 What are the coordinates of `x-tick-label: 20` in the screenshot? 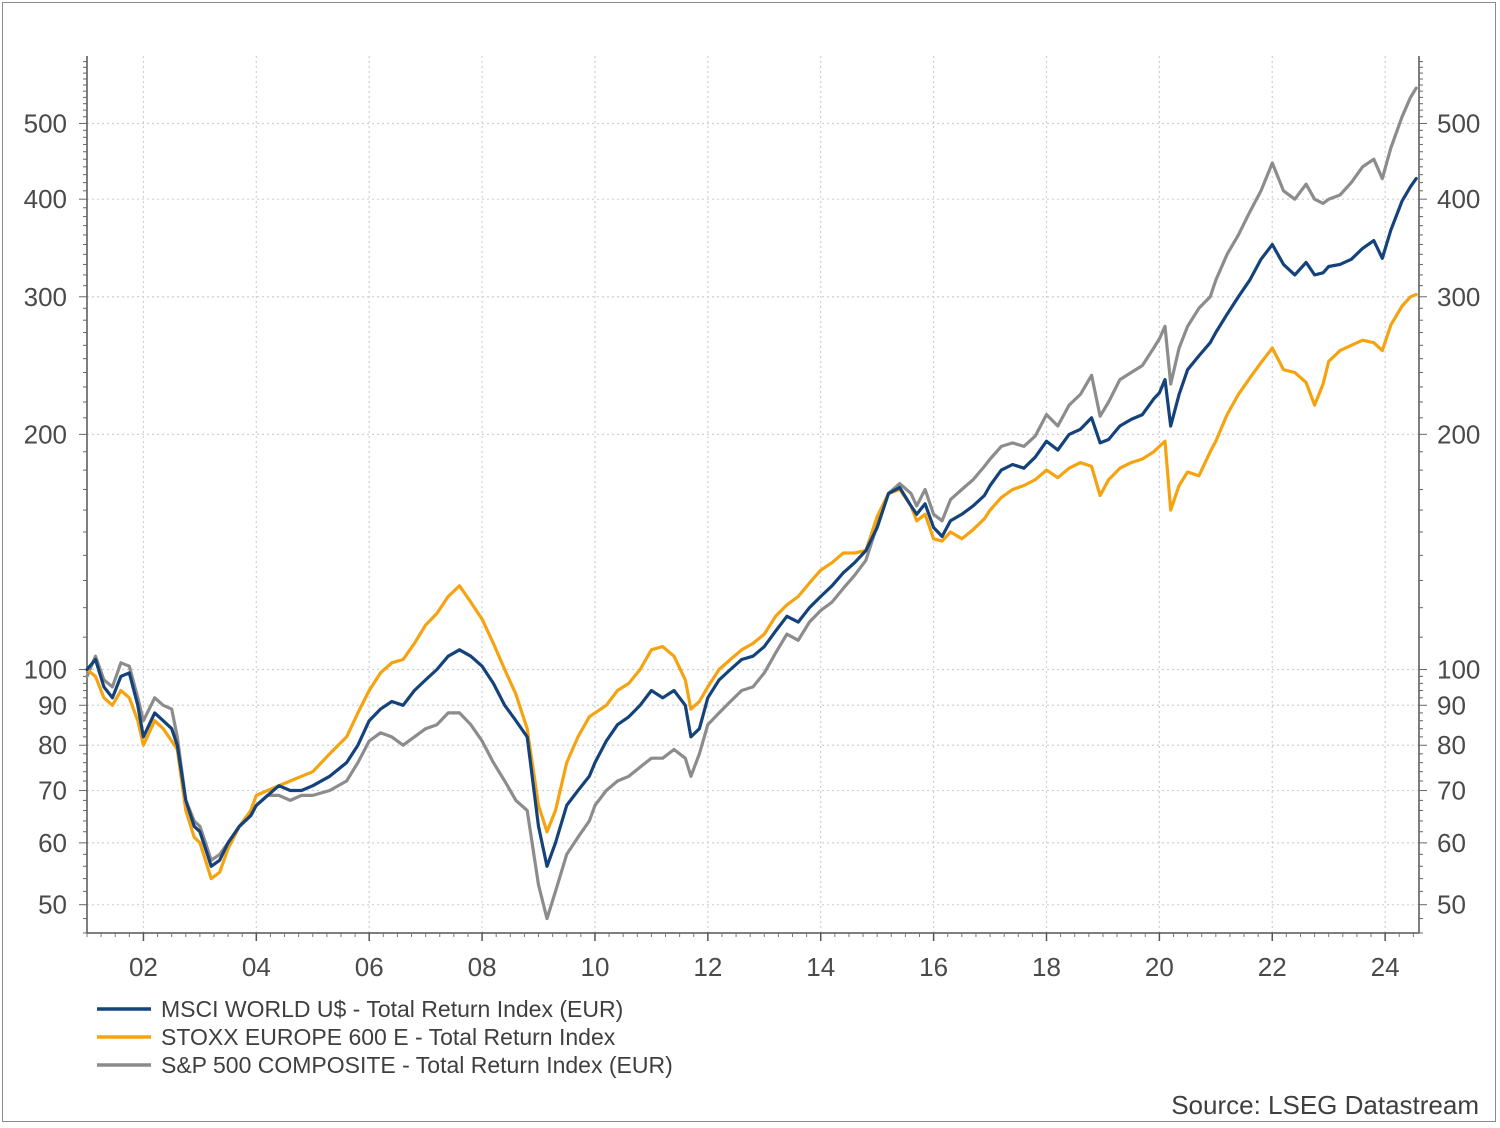 It's located at (1159, 967).